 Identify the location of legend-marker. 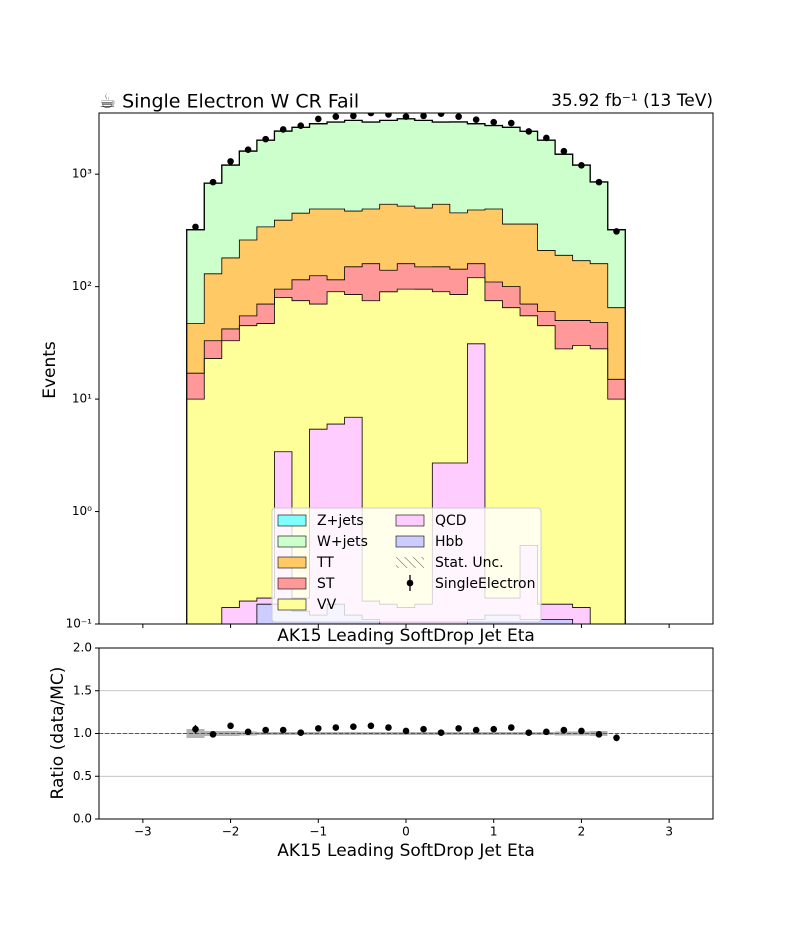
(410, 583).